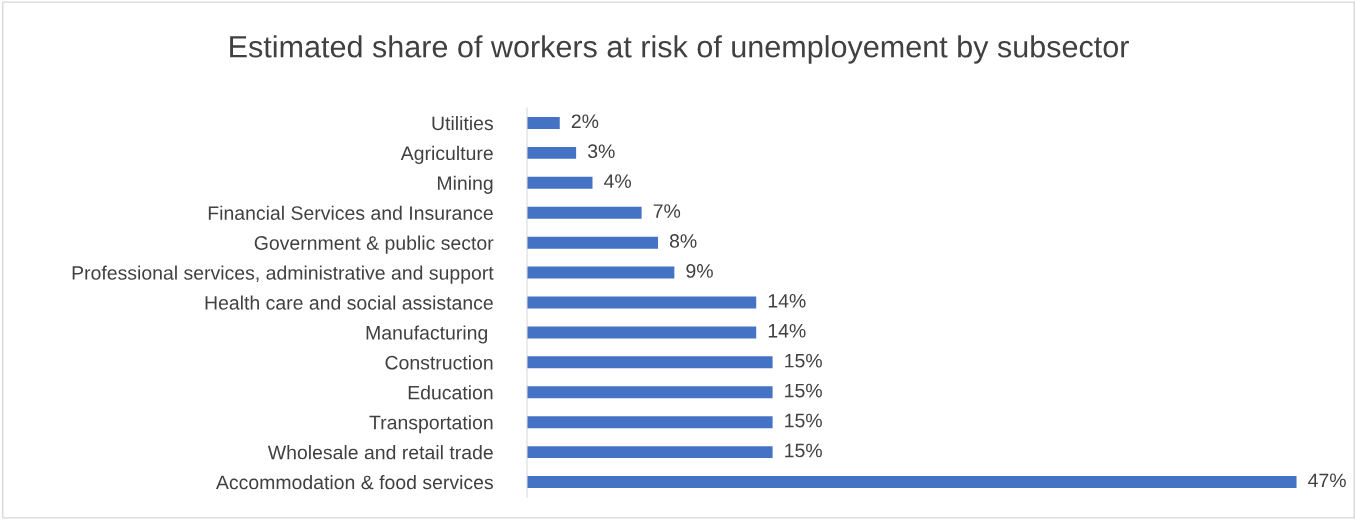  I want to click on y-tick-label: Utilities, so click(462, 123).